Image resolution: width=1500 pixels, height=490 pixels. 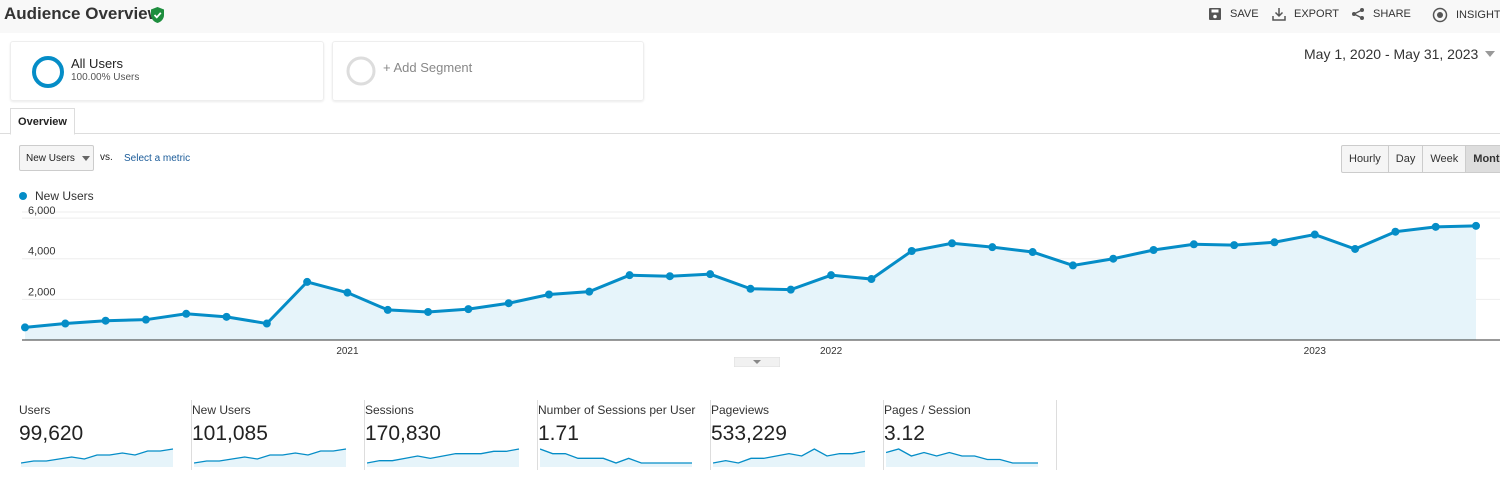 I want to click on granularity-group: HourlyDayWeekMonth, so click(x=1420, y=159).